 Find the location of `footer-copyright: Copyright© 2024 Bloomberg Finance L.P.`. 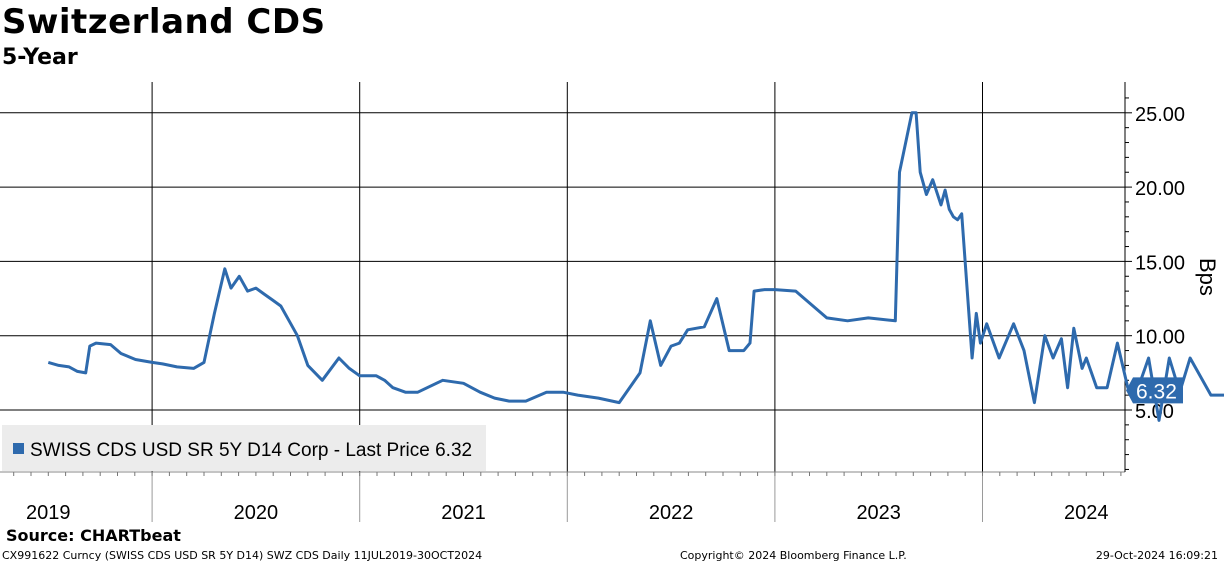

footer-copyright: Copyright© 2024 Bloomberg Finance L.P. is located at coordinates (793, 555).